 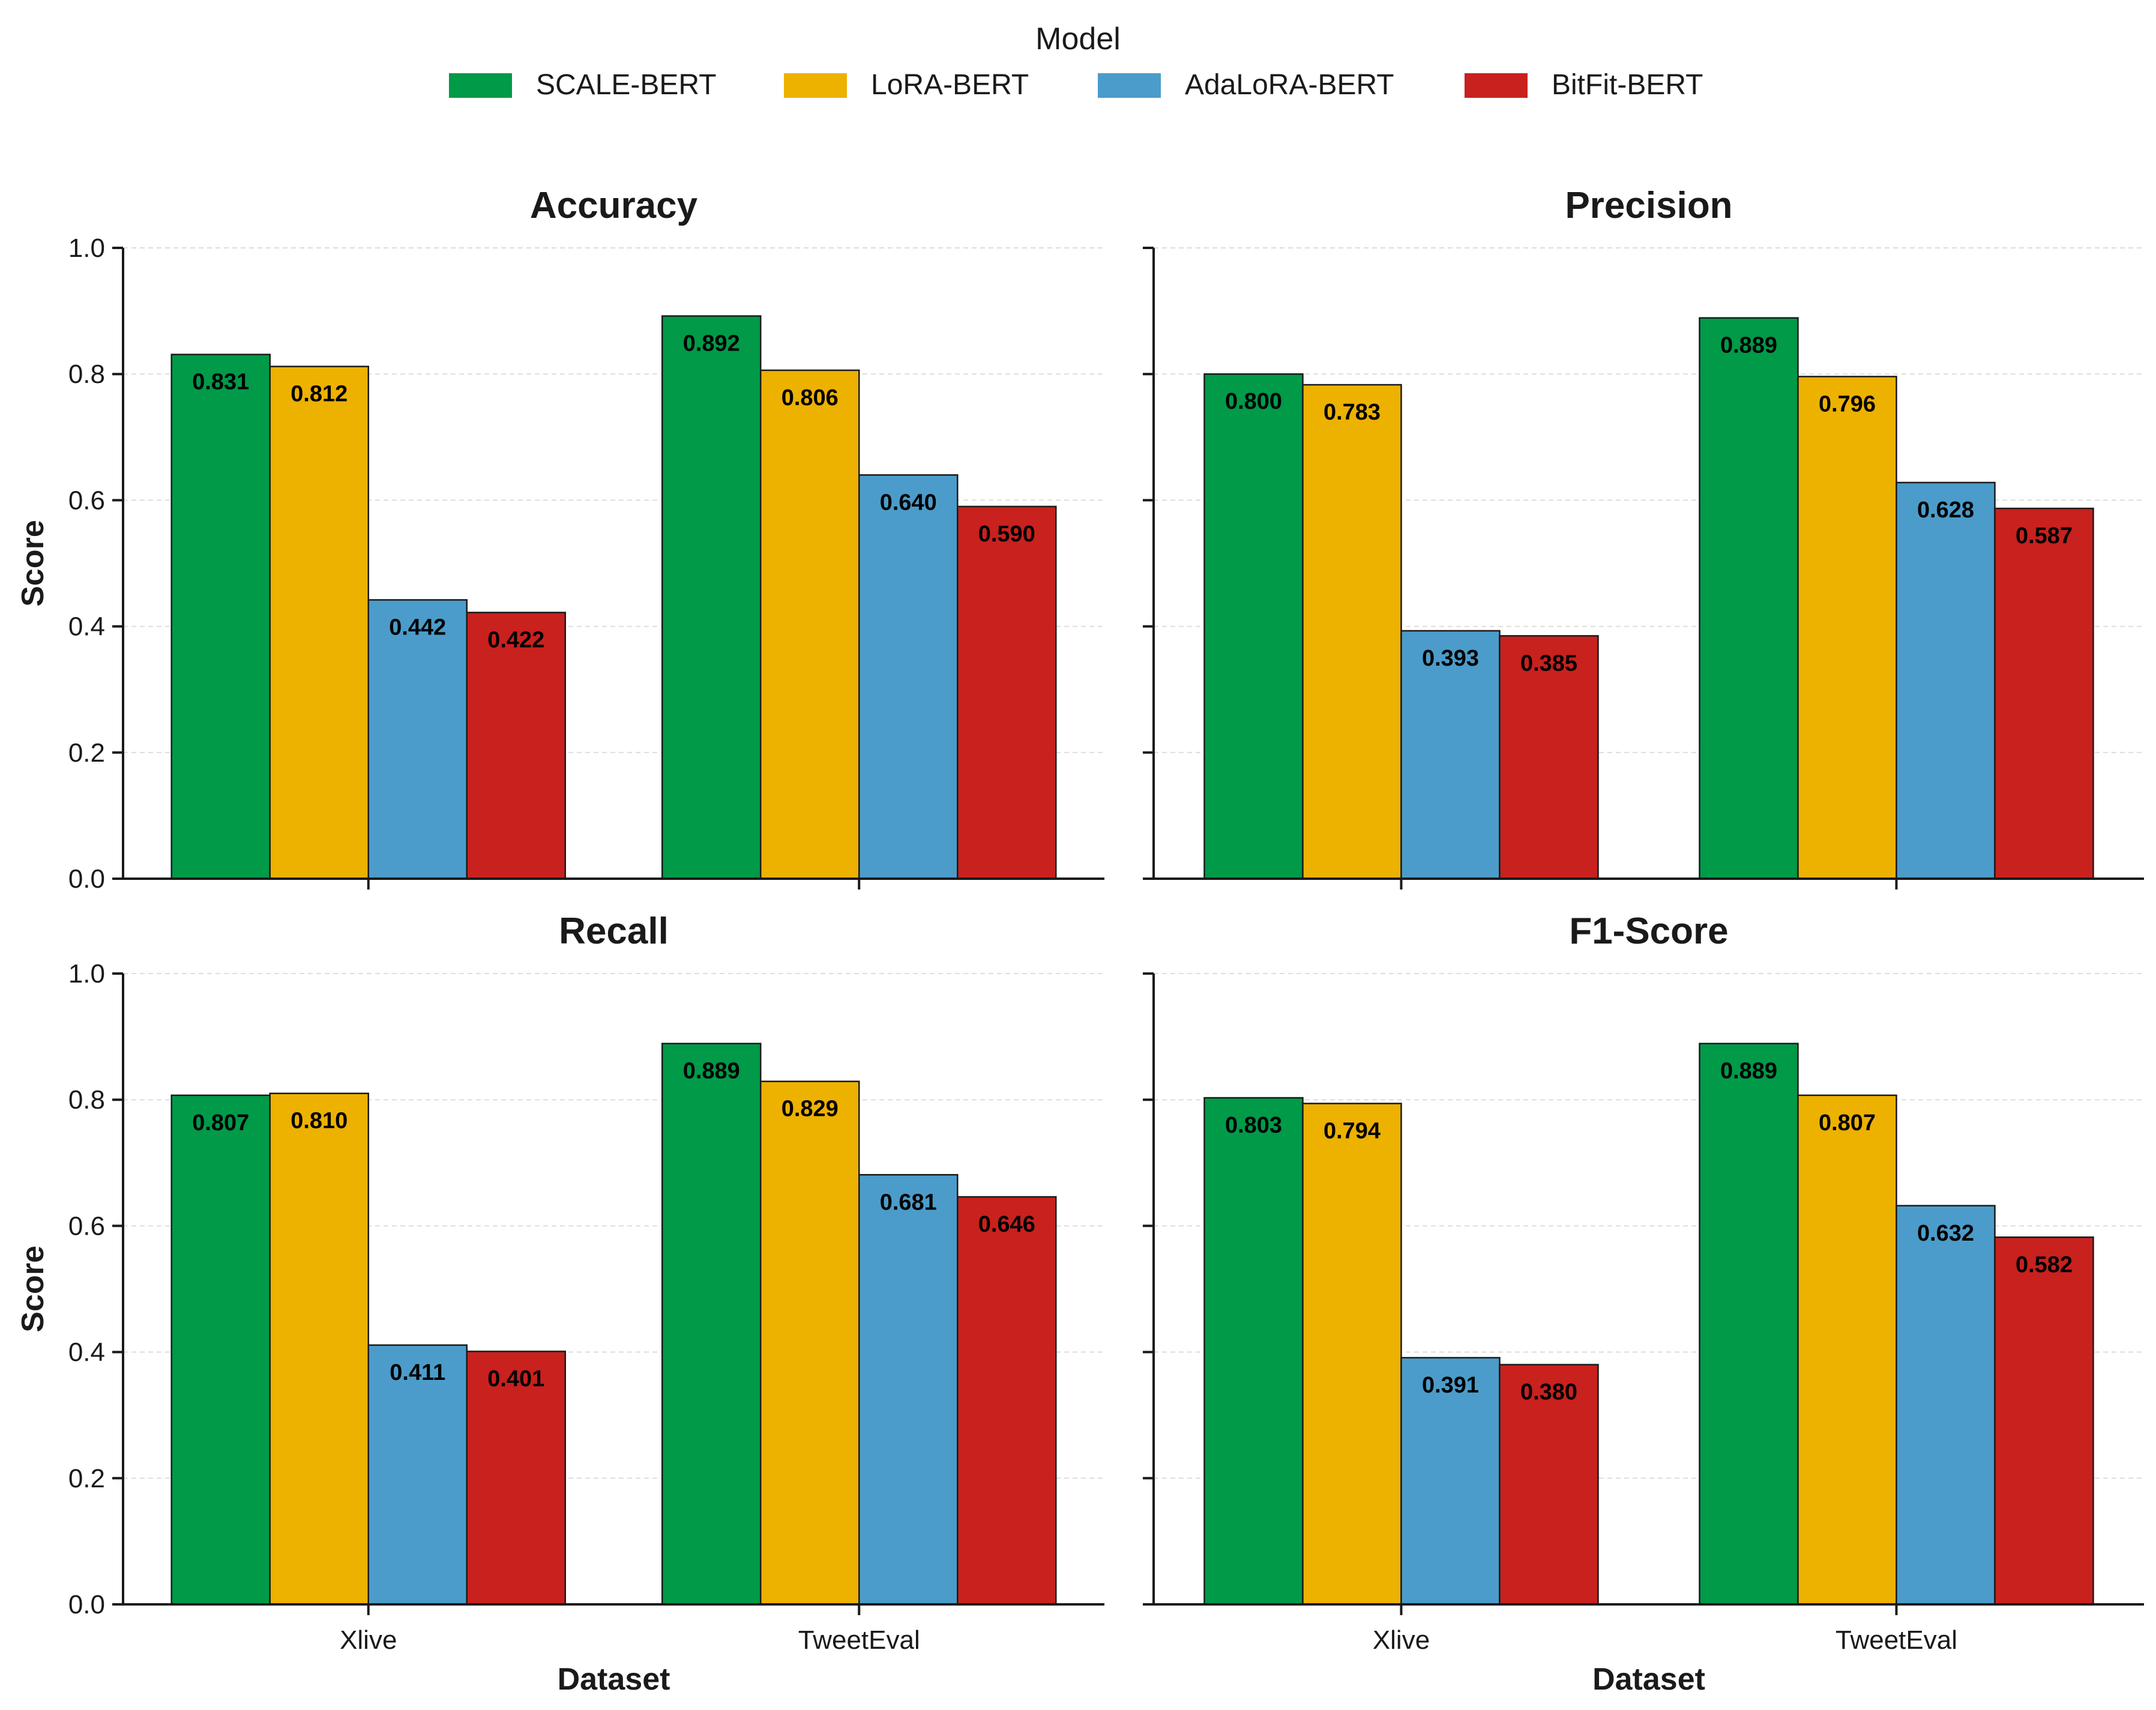 I want to click on bar-value-label: 0.411, so click(x=417, y=1372).